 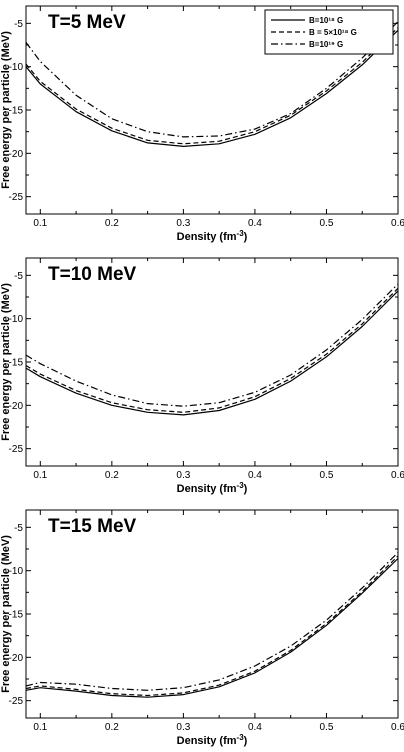 I want to click on legend-label: B = 5×10¹⁸ G, so click(x=333, y=32).